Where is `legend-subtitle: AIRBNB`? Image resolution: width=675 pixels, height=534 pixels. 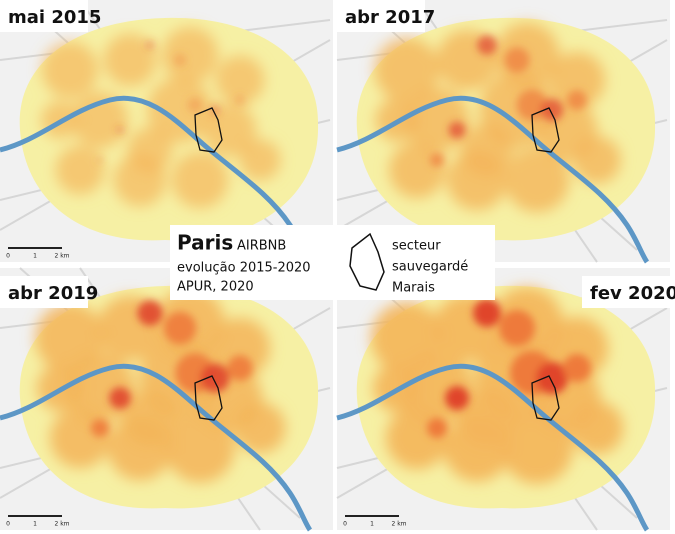 legend-subtitle: AIRBNB is located at coordinates (261, 246).